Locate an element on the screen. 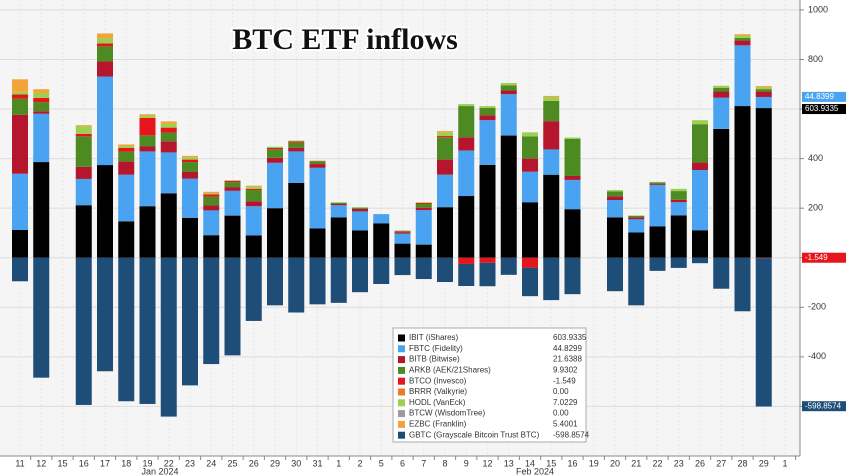 This screenshot has height=476, width=848. legend-label: HODL (VanEck) is located at coordinates (437, 402).